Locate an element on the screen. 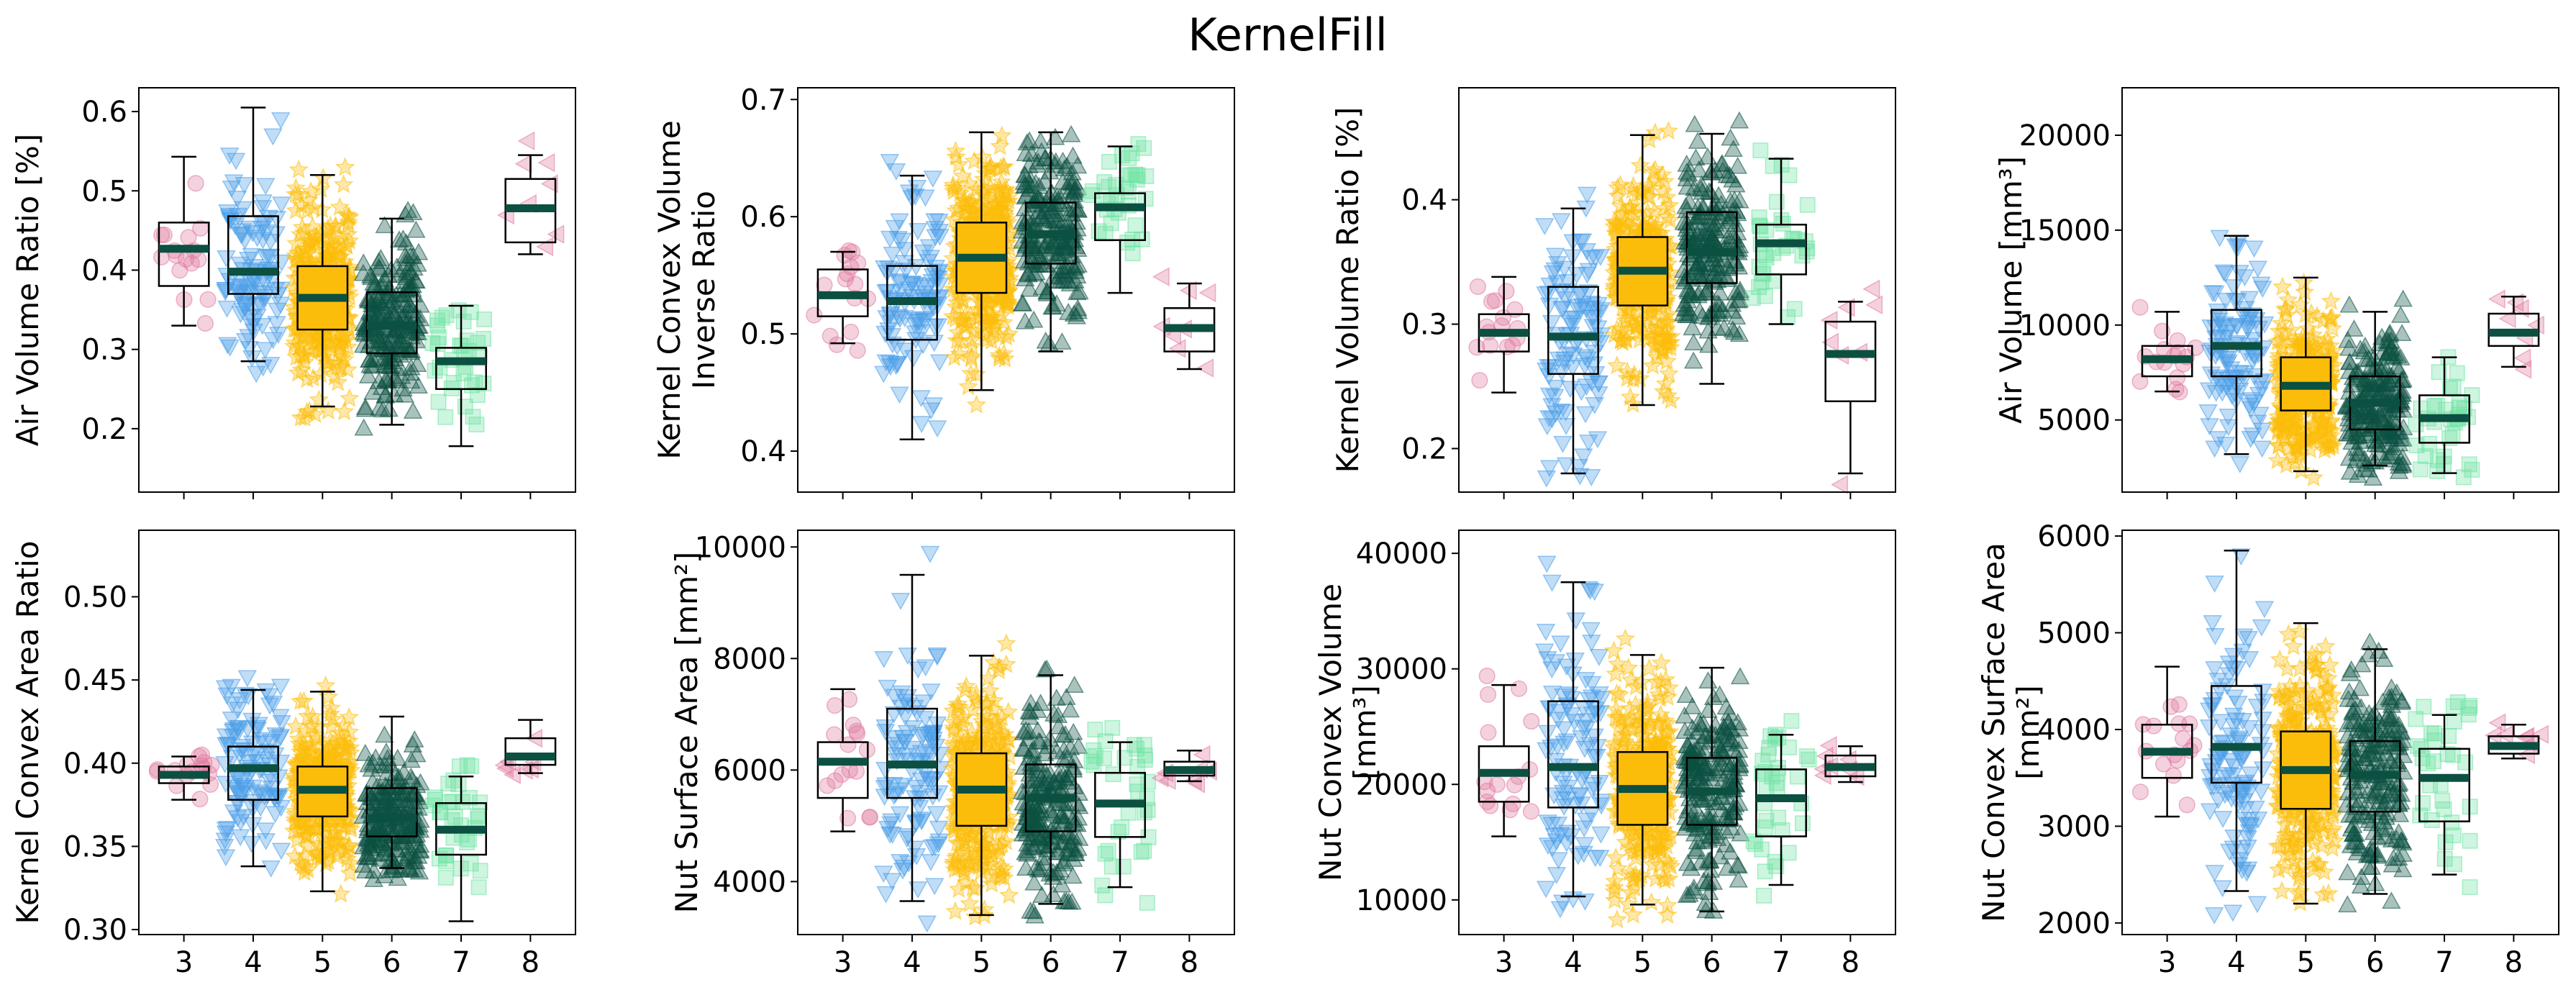  x-tick-label: 8 is located at coordinates (1189, 962).